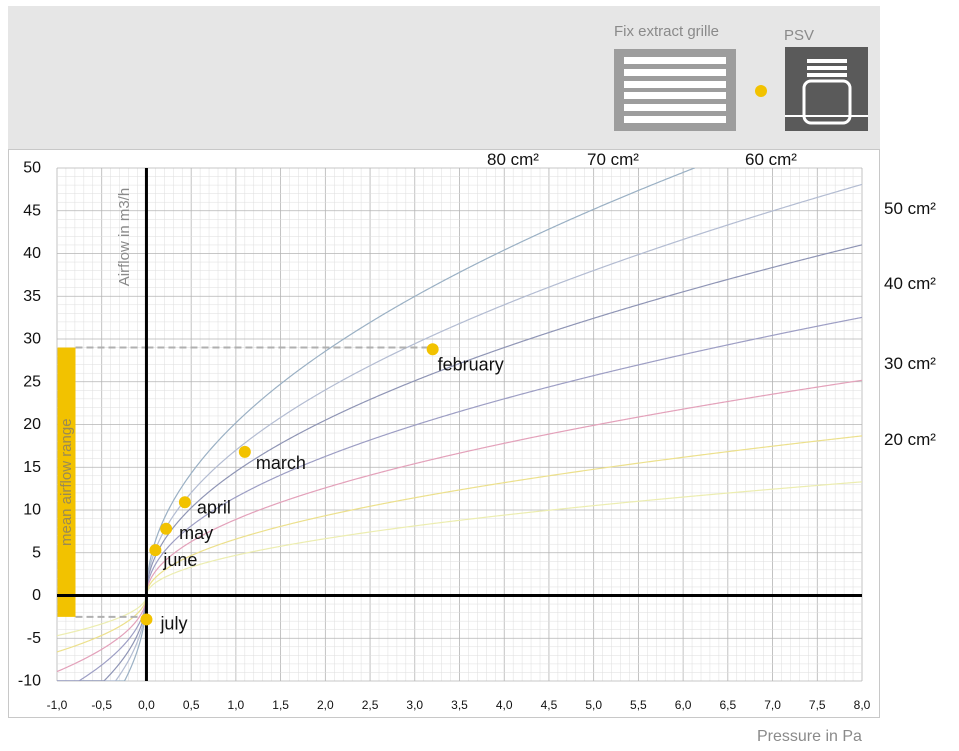 This screenshot has height=751, width=959. I want to click on x-tick-label: 6,5, so click(727, 705).